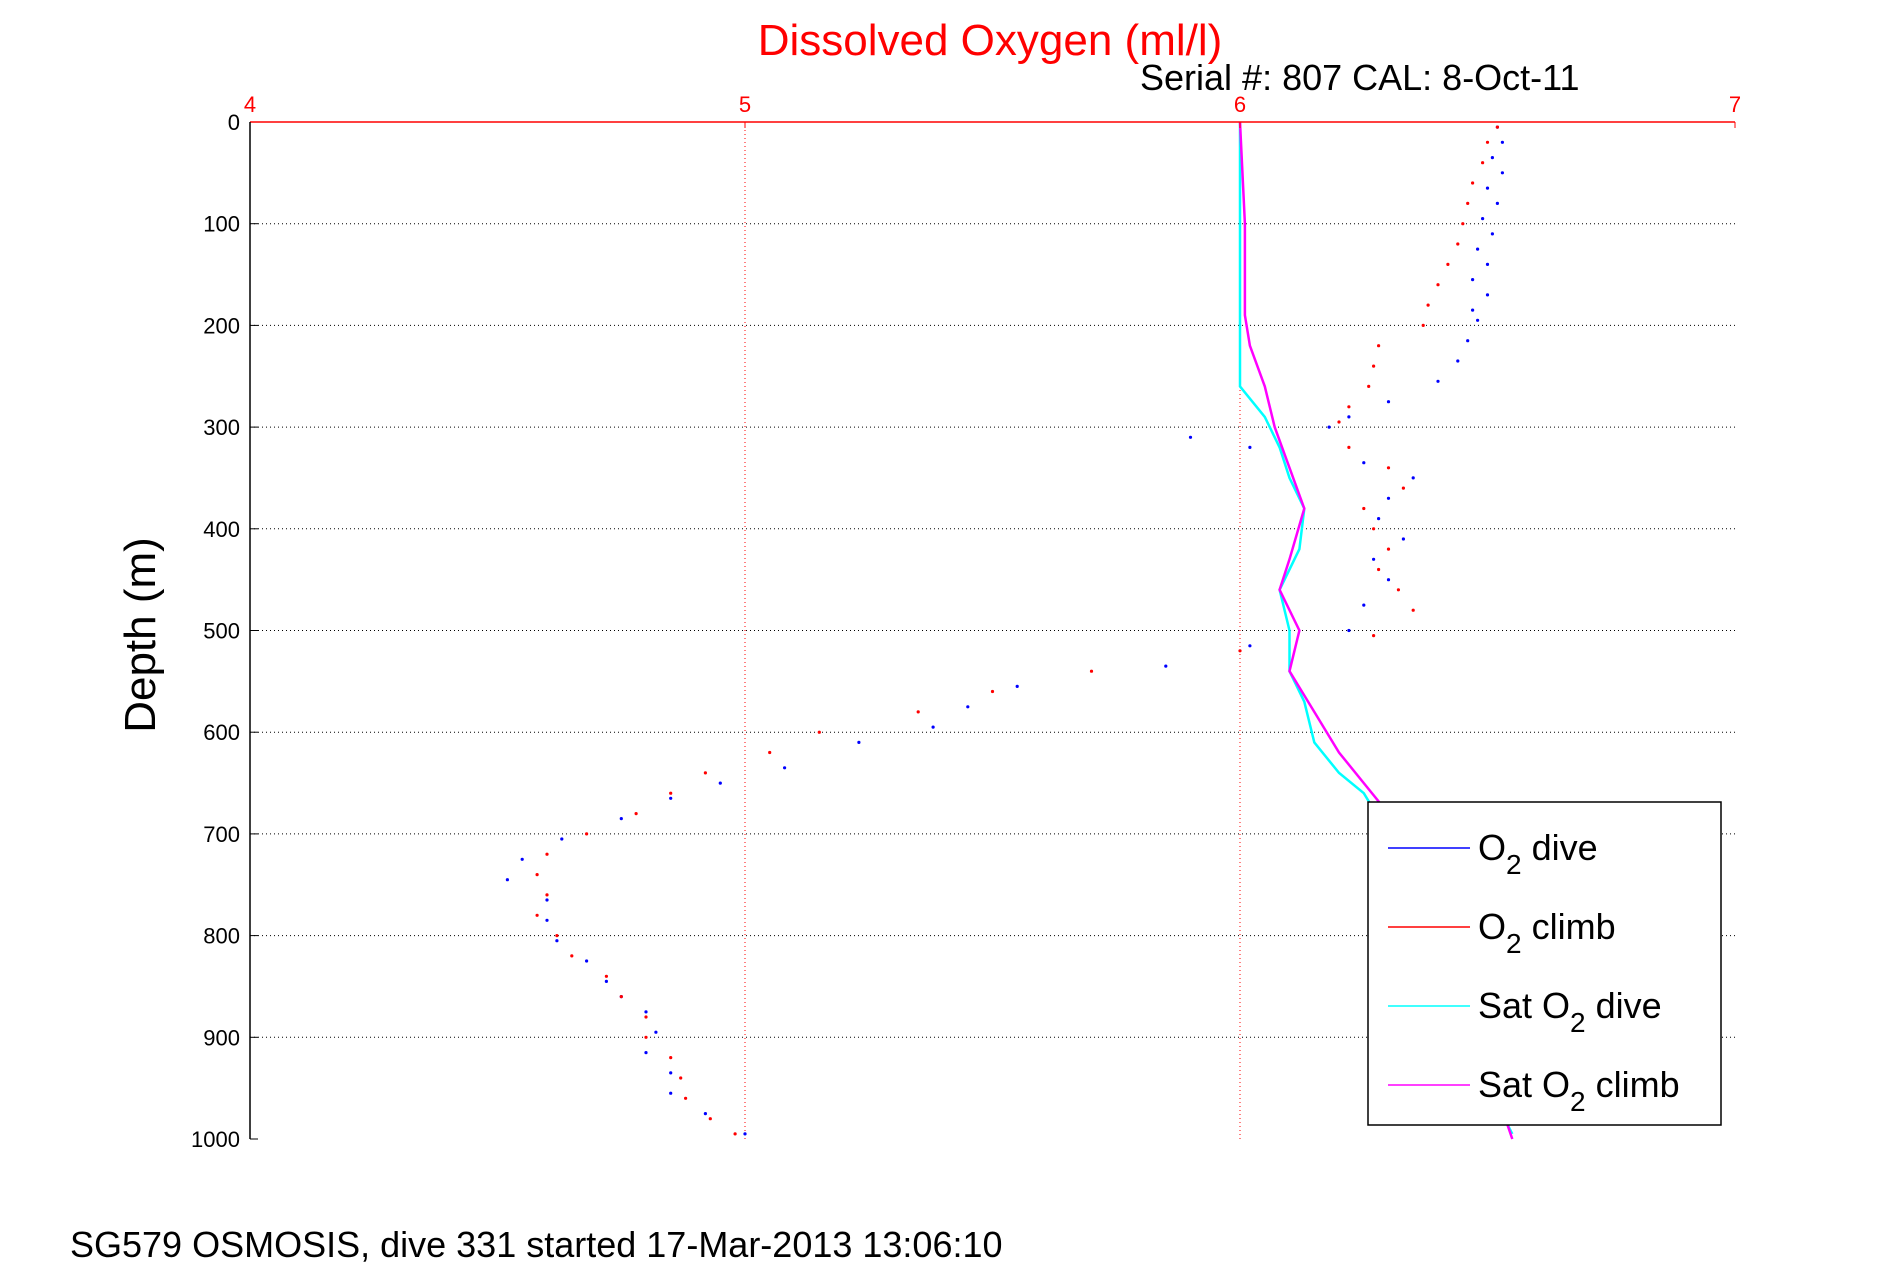 Image resolution: width=1891 pixels, height=1262 pixels. What do you see at coordinates (221, 325) in the screenshot?
I see `y-tick-label: 200` at bounding box center [221, 325].